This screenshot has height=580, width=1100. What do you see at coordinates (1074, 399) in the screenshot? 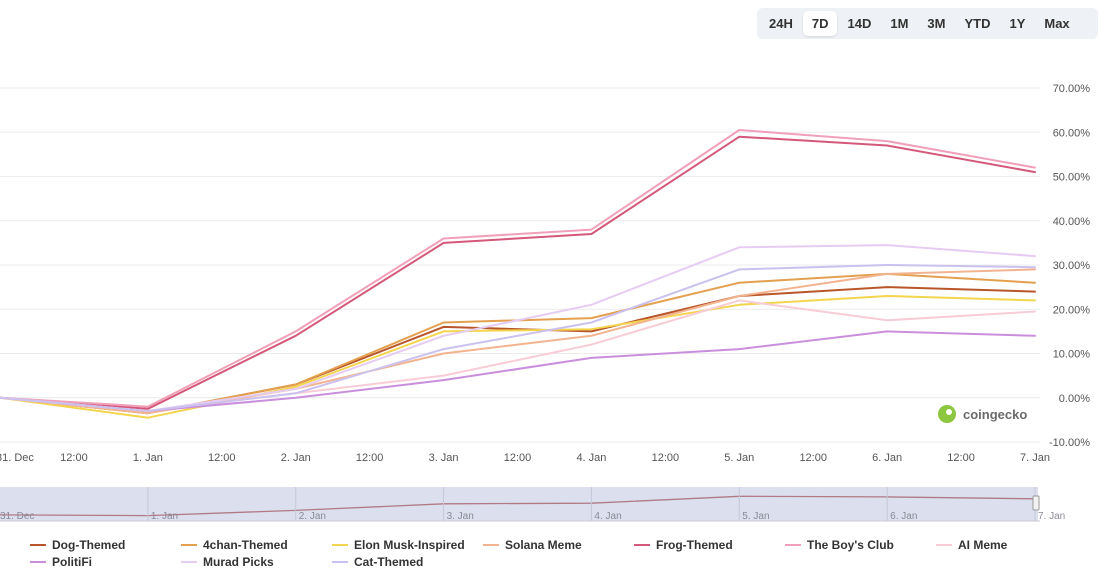
I see `y-tick-label: 0.00%` at bounding box center [1074, 399].